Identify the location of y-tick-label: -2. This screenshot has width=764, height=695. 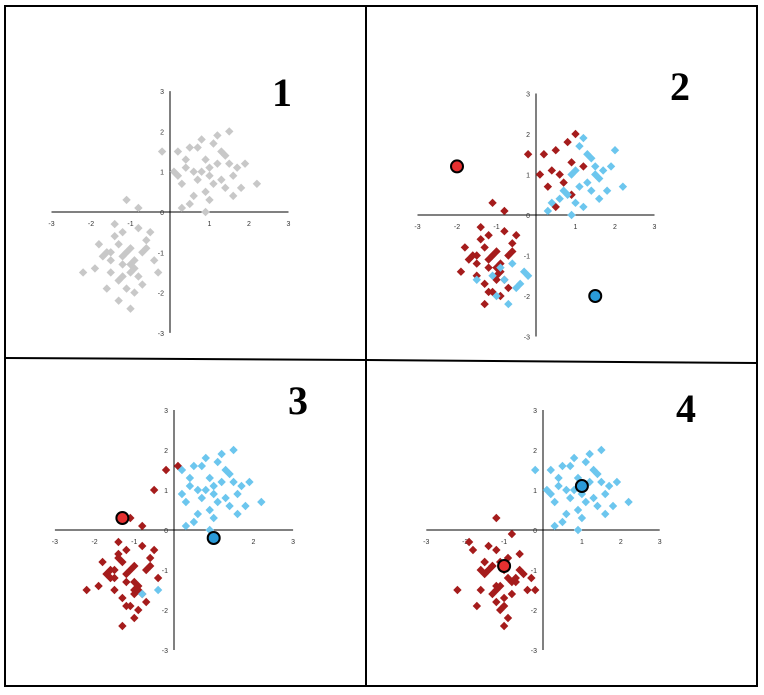
(527, 297).